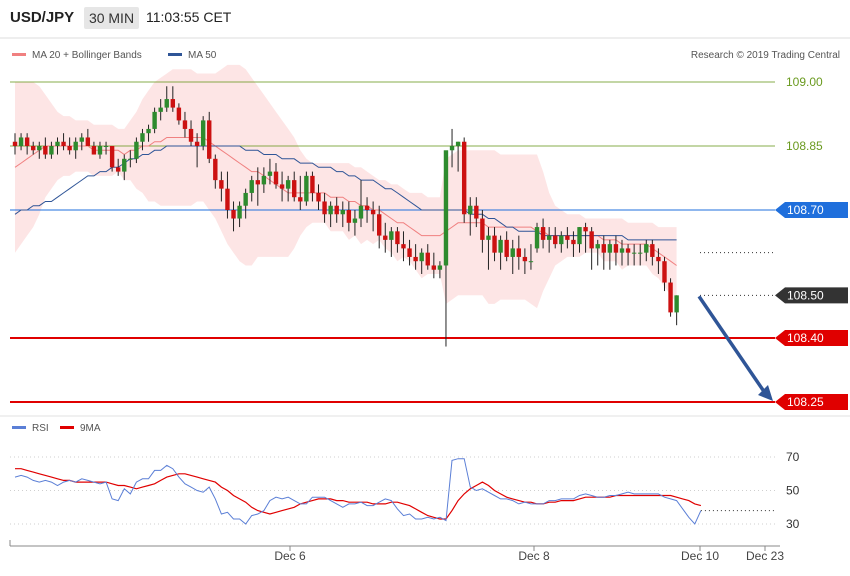 Image resolution: width=850 pixels, height=576 pixels. Describe the element at coordinates (793, 457) in the screenshot. I see `rsi-tick-70: 70` at that location.